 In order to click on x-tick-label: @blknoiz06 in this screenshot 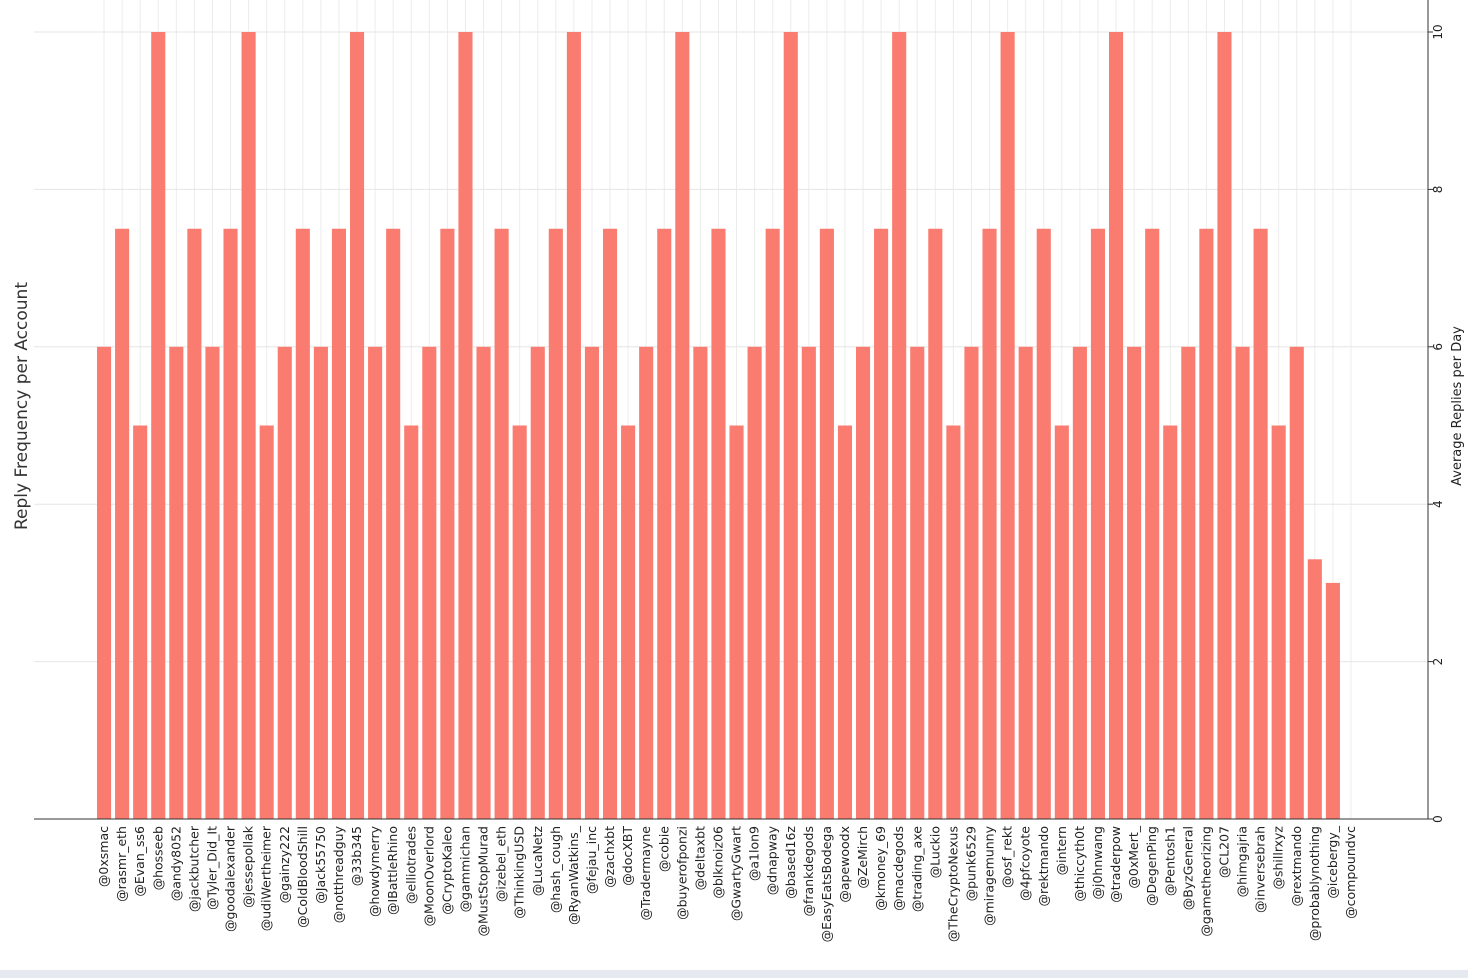, I will do `click(717, 862)`.